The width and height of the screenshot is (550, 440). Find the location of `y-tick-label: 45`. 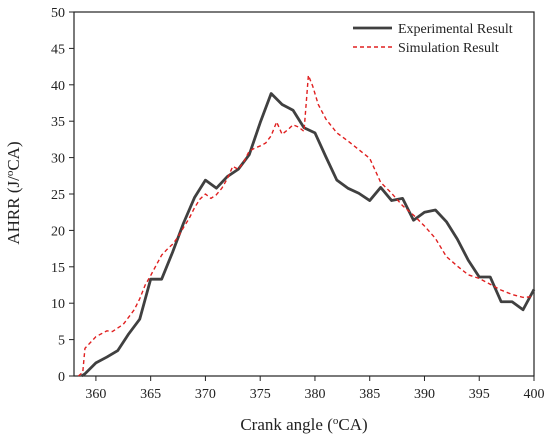

y-tick-label: 45 is located at coordinates (58, 49).